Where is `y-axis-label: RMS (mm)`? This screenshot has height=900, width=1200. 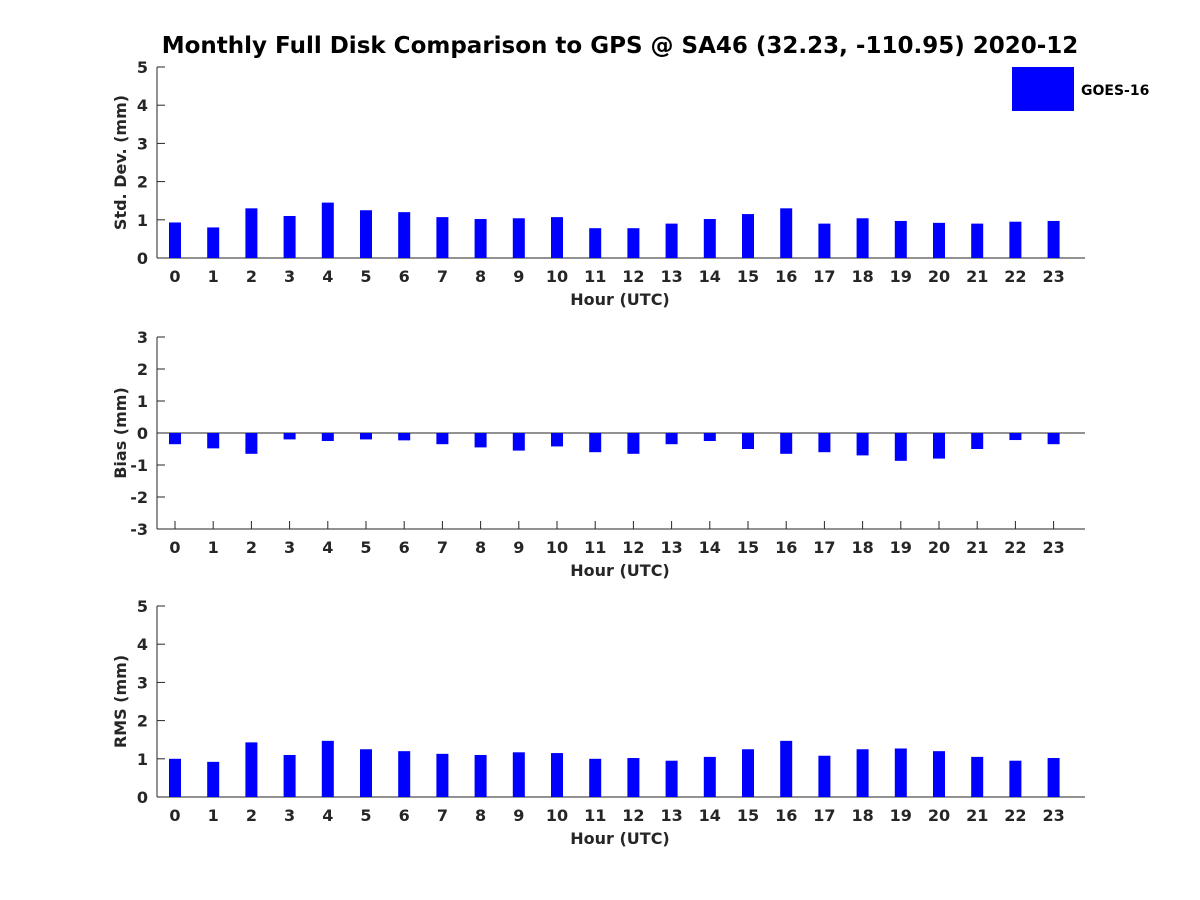 y-axis-label: RMS (mm) is located at coordinates (120, 701).